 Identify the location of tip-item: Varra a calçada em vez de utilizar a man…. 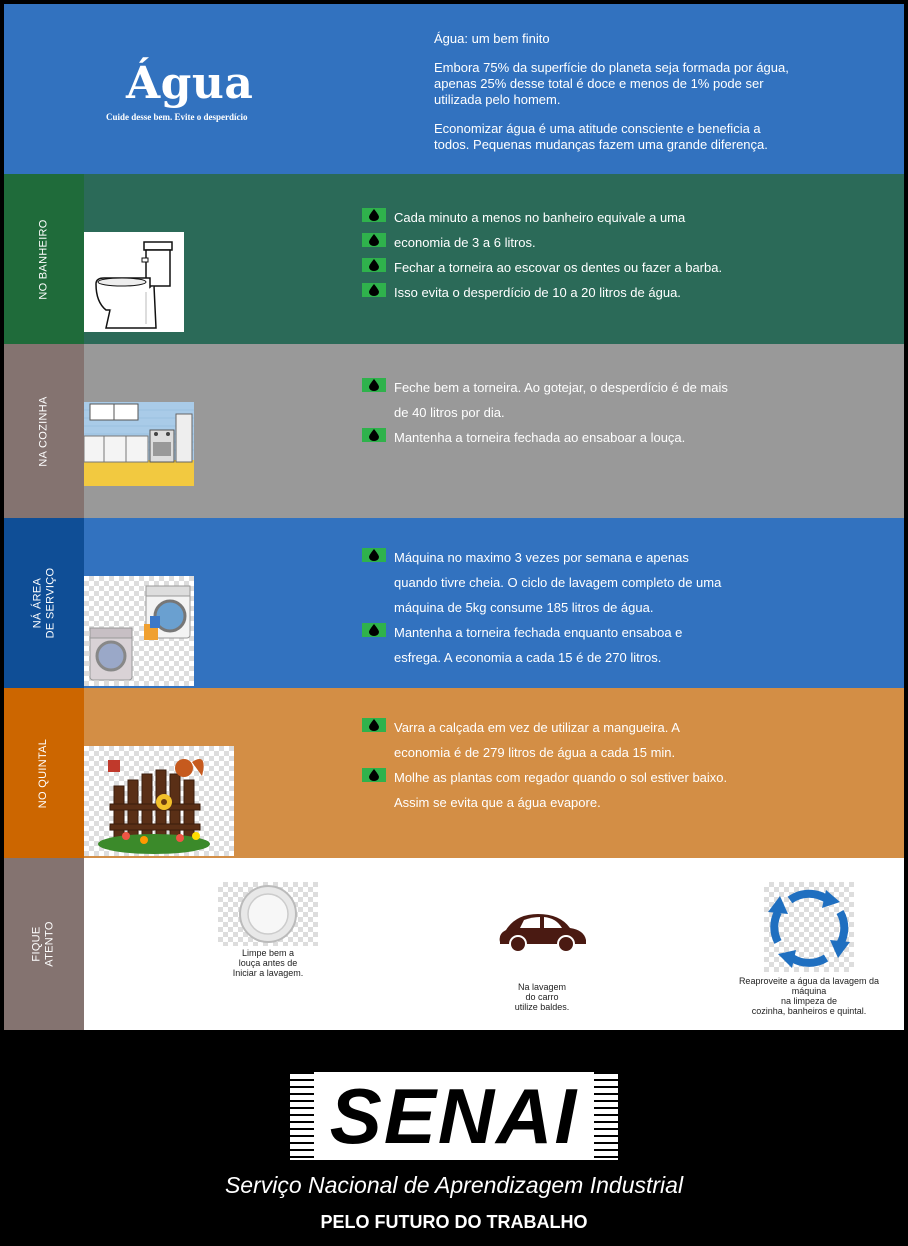
(547, 740).